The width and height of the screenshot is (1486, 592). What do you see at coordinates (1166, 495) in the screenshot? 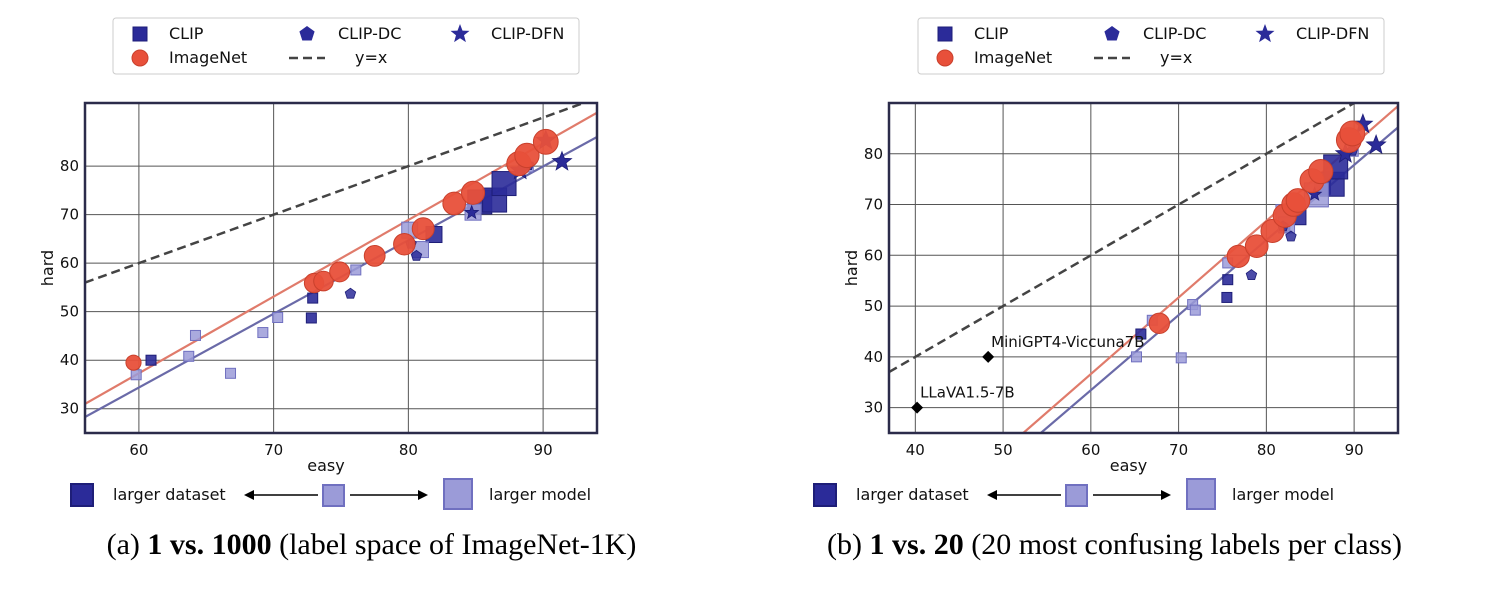
I see `size-key-right-arrowhead` at bounding box center [1166, 495].